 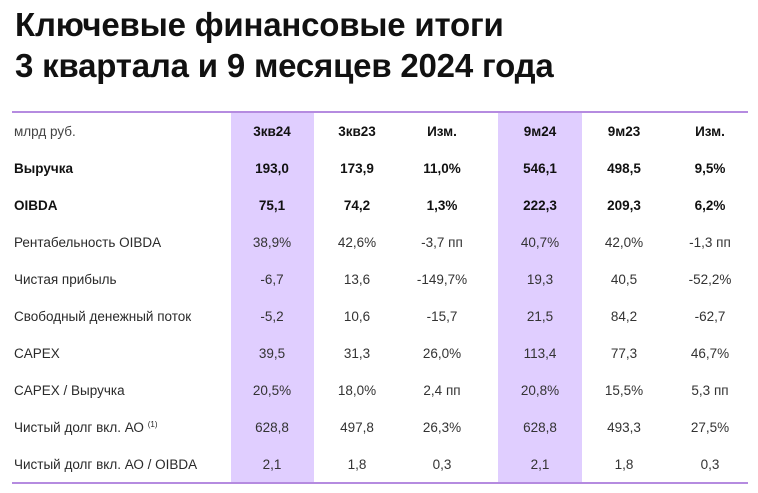 What do you see at coordinates (106, 464) in the screenshot?
I see `row-label: Чистый долг вкл. АО / OIBDA` at bounding box center [106, 464].